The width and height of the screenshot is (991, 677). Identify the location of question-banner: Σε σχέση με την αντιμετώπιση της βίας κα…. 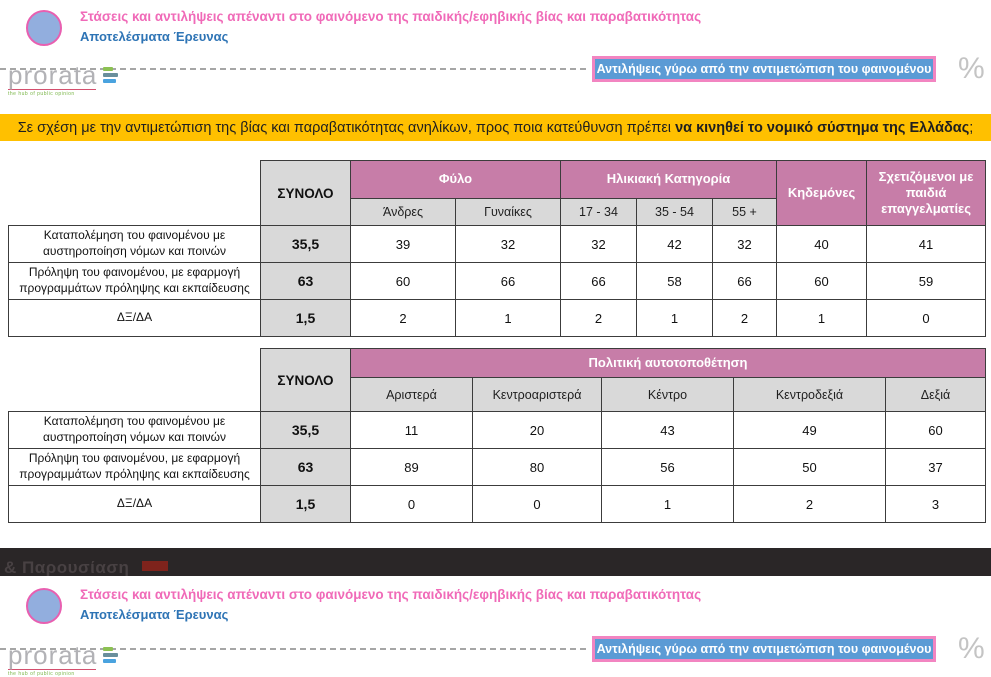
(495, 127).